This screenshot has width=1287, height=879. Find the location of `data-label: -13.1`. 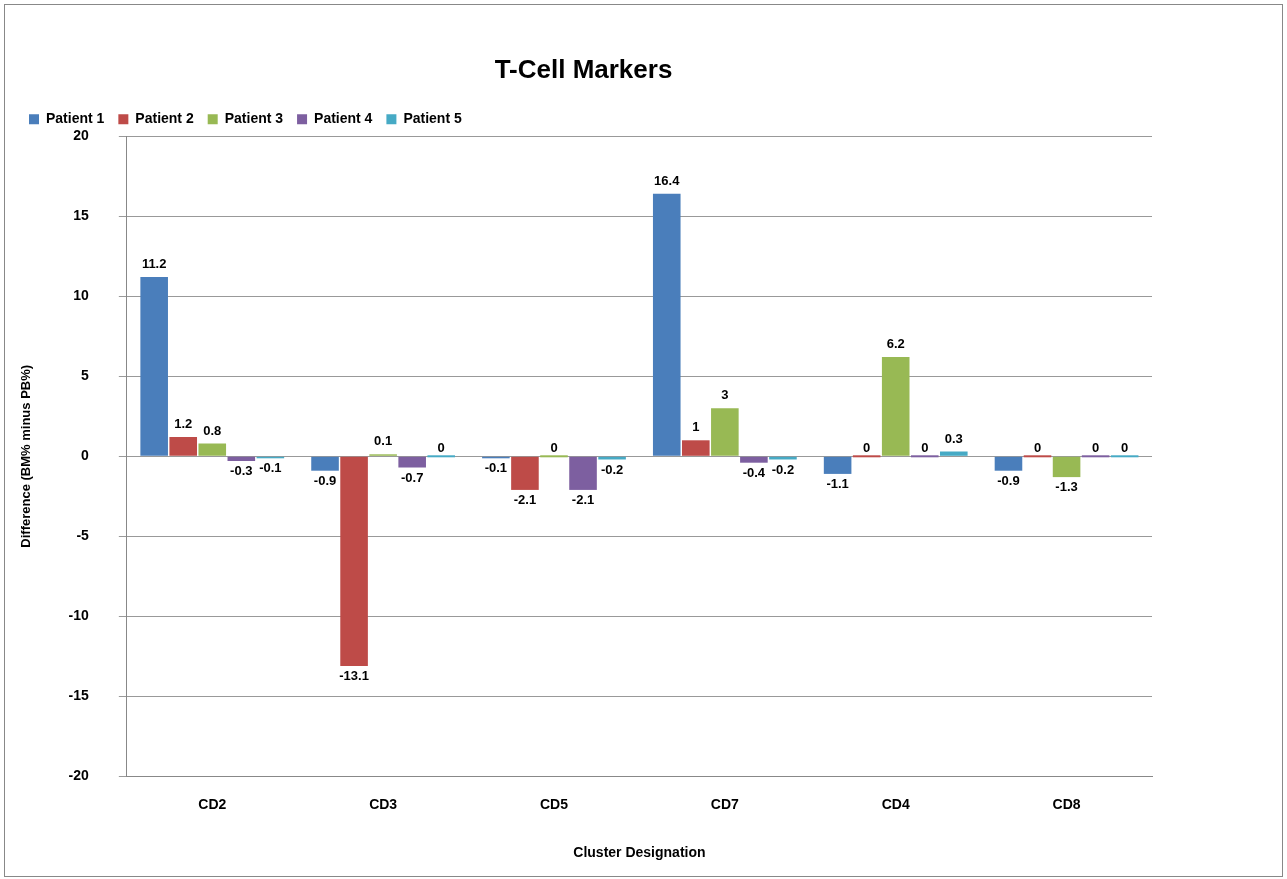

data-label: -13.1 is located at coordinates (354, 676).